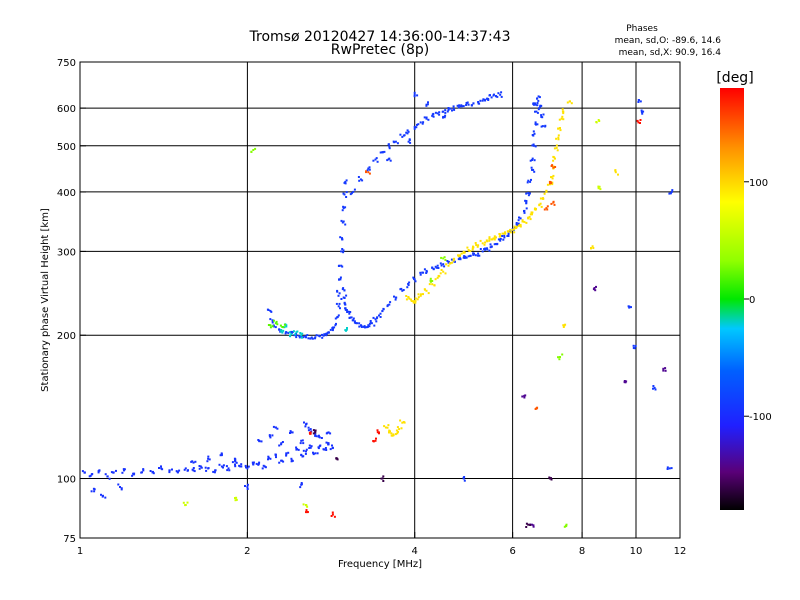  Describe the element at coordinates (582, 551) in the screenshot. I see `x-tick-label: 8` at that location.